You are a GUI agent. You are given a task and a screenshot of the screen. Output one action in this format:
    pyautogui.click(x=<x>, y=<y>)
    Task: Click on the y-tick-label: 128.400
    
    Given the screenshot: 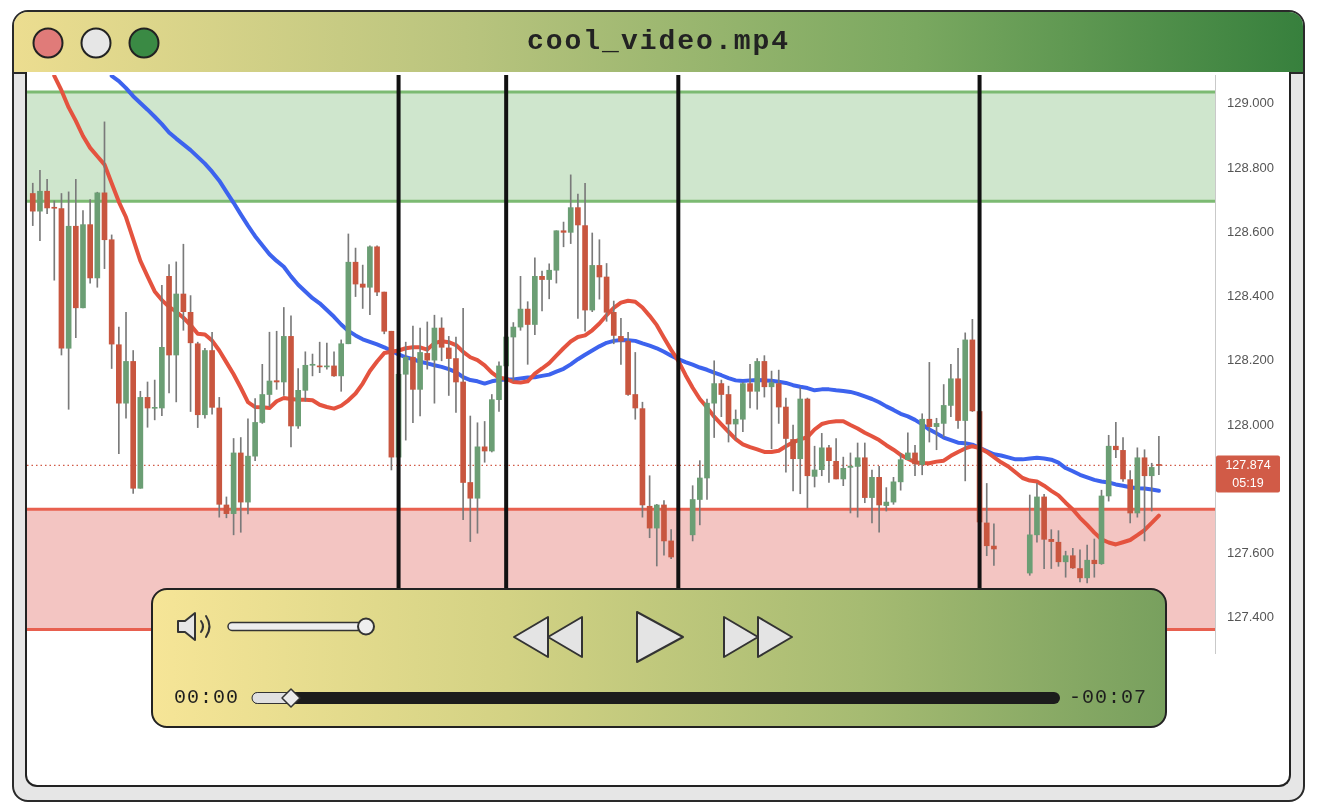 What is the action you would take?
    pyautogui.click(x=1250, y=296)
    